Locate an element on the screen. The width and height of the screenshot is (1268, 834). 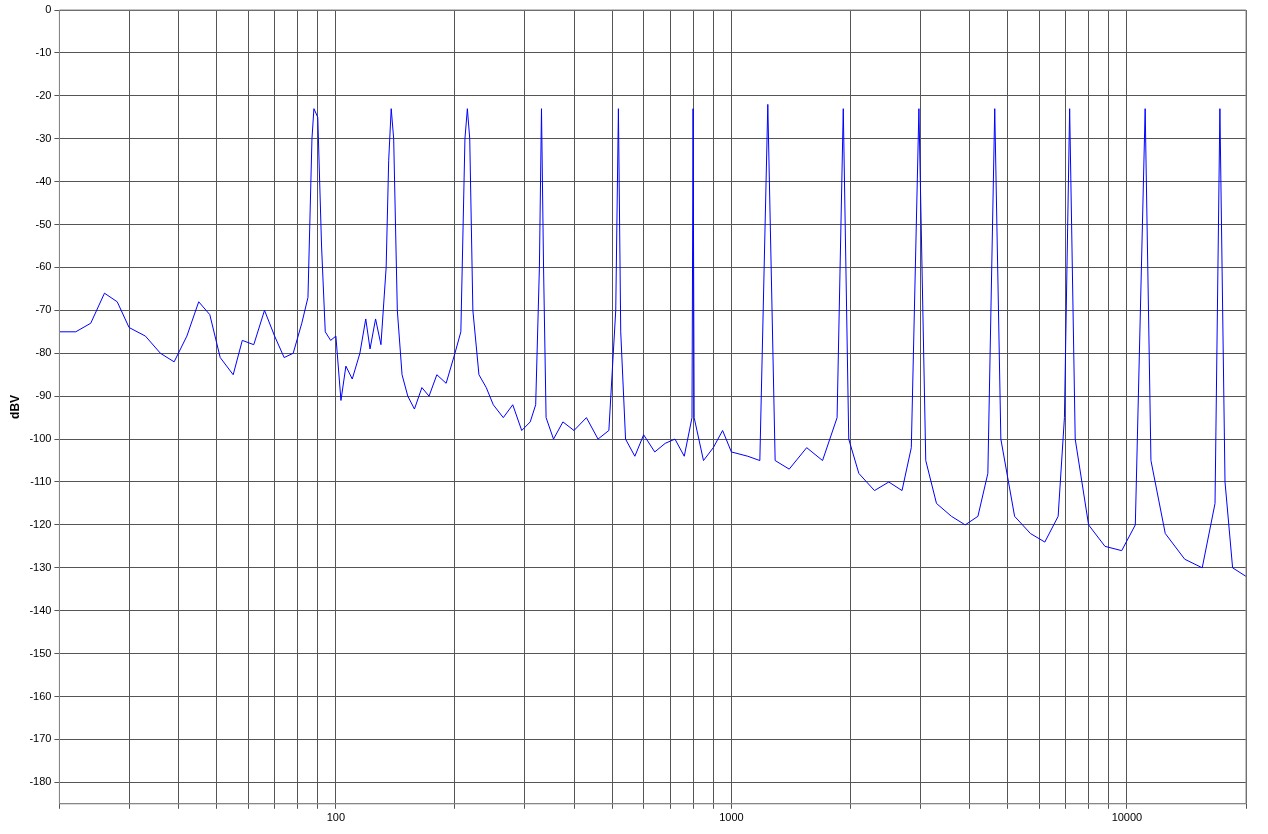
y-tick-label: -100 is located at coordinates (40, 438).